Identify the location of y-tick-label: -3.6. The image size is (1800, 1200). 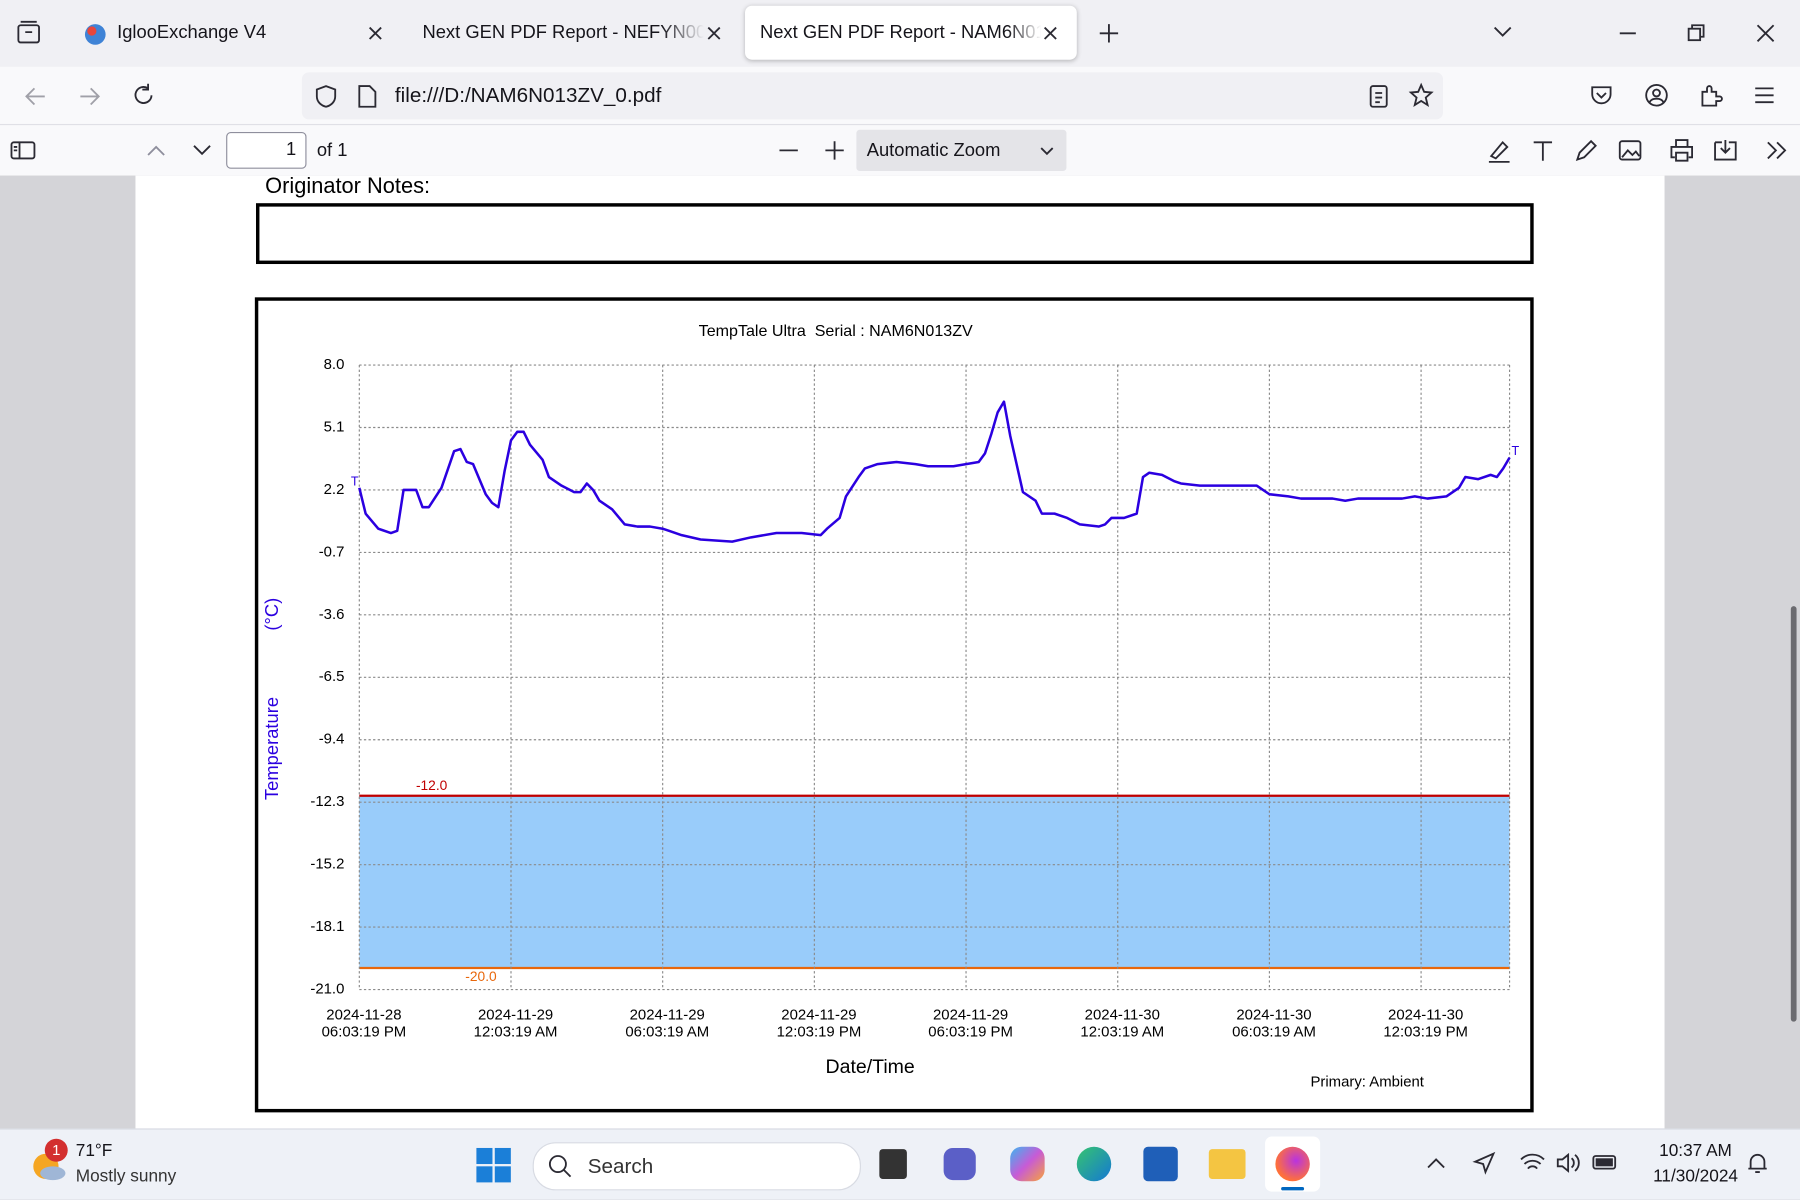
(332, 614).